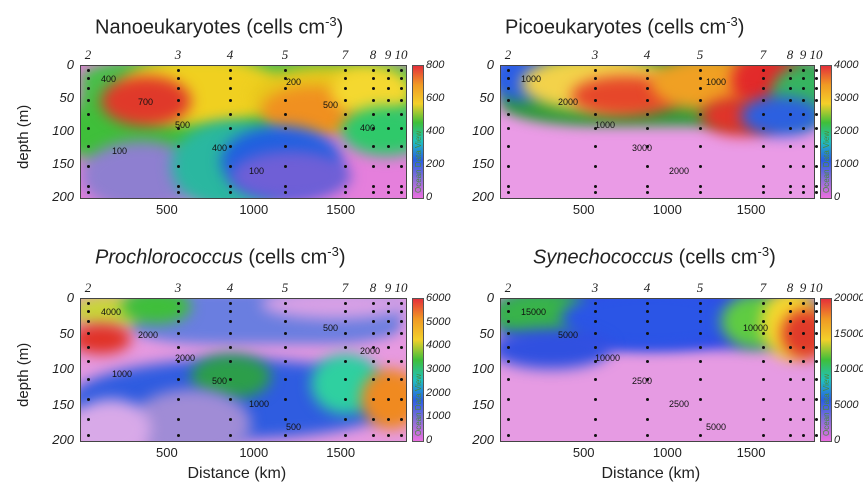 The image size is (863, 489). Describe the element at coordinates (848, 333) in the screenshot. I see `colorbar-tick-label: 15000` at that location.